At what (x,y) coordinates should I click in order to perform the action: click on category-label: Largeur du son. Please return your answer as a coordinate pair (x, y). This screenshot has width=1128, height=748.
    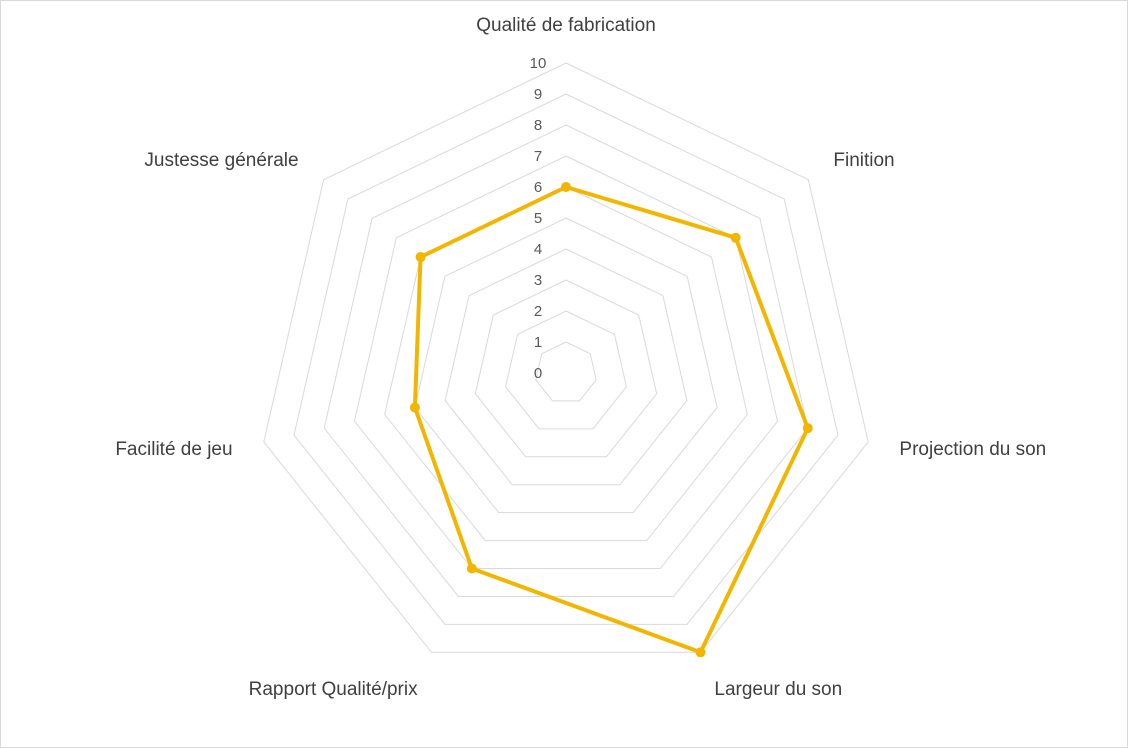
    Looking at the image, I should click on (778, 689).